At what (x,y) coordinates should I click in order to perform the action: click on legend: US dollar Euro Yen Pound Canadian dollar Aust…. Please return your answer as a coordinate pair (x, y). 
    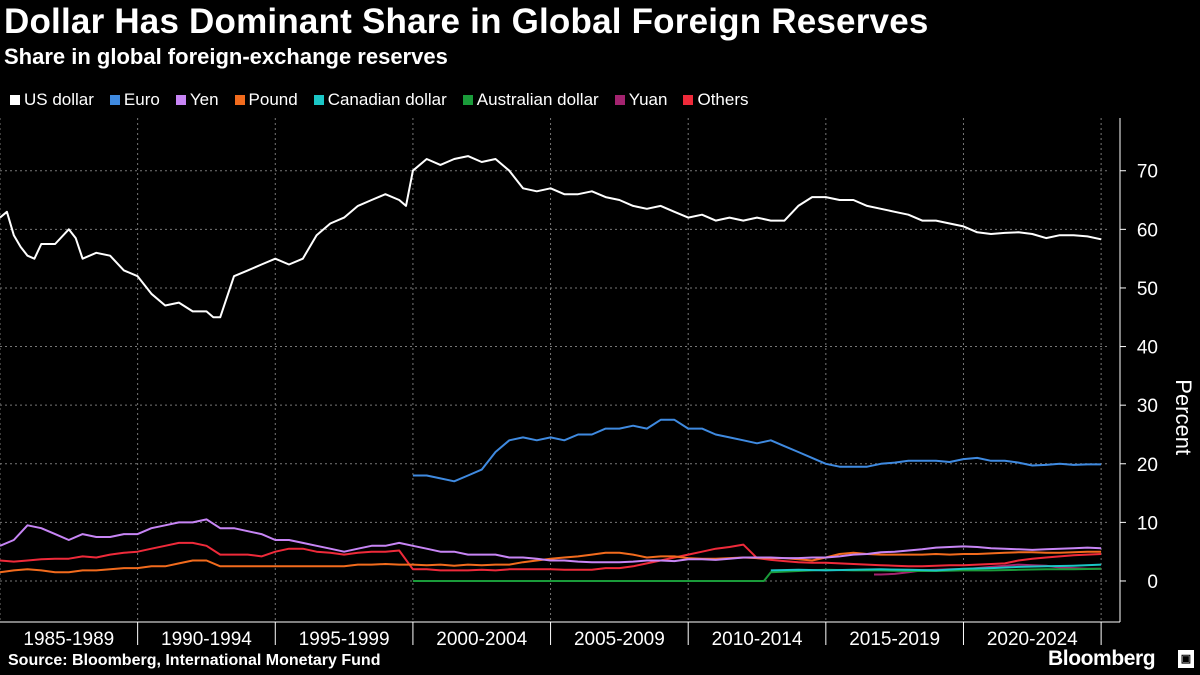
    Looking at the image, I should click on (387, 100).